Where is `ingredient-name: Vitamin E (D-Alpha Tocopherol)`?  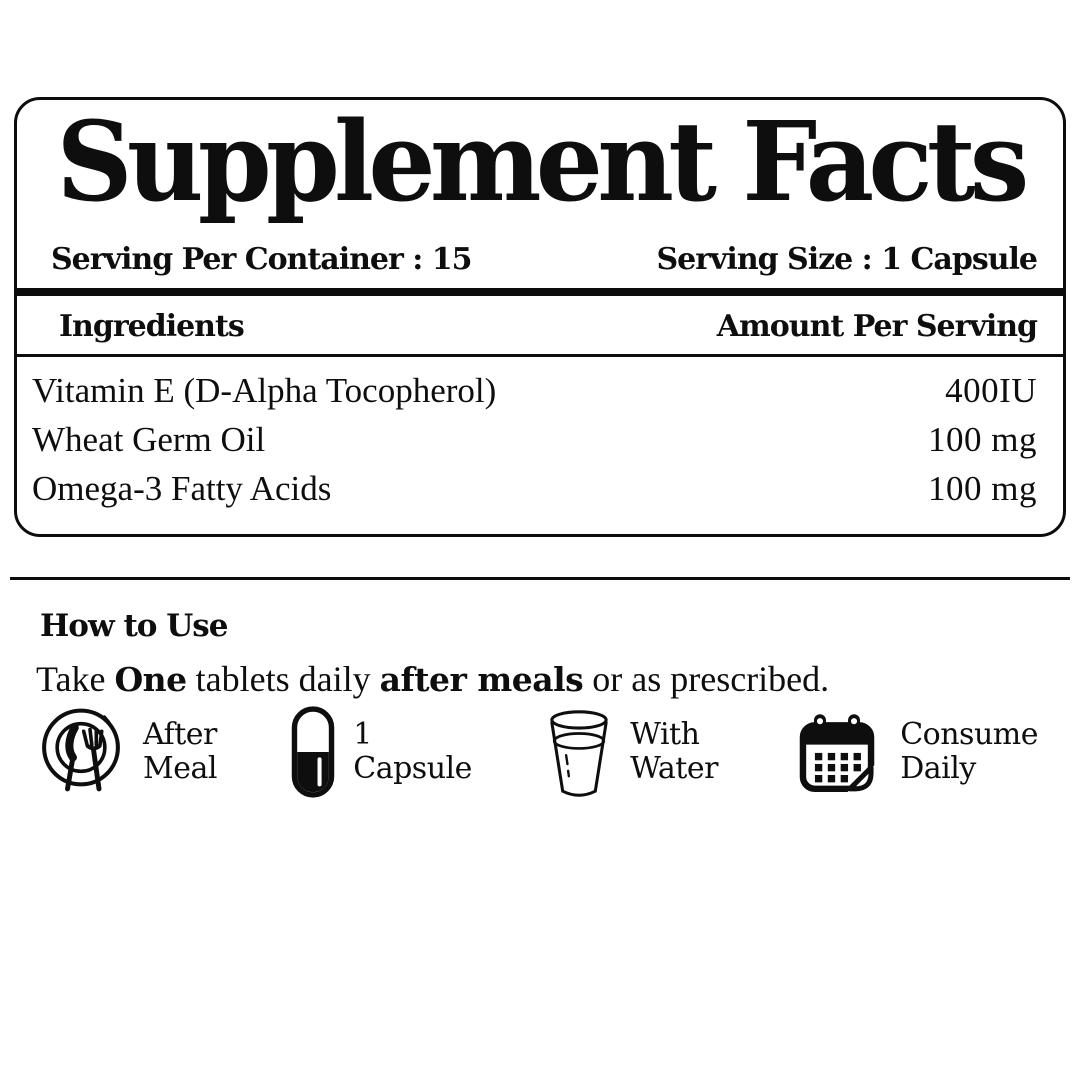 ingredient-name: Vitamin E (D-Alpha Tocopherol) is located at coordinates (264, 390).